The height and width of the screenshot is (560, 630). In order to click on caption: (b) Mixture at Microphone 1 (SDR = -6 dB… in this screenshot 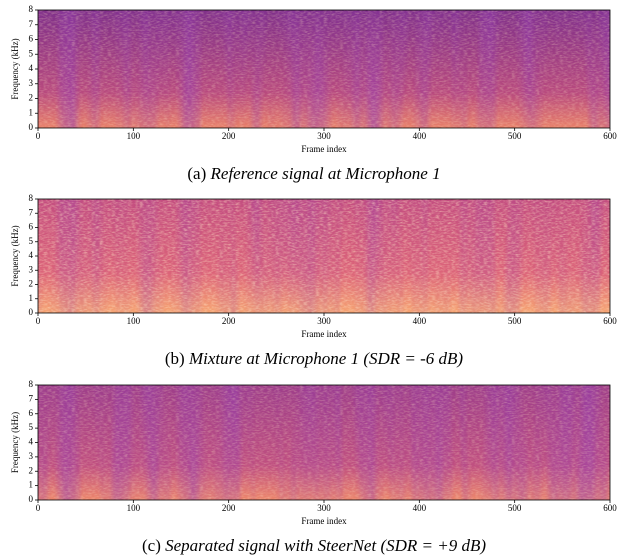, I will do `click(314, 358)`.